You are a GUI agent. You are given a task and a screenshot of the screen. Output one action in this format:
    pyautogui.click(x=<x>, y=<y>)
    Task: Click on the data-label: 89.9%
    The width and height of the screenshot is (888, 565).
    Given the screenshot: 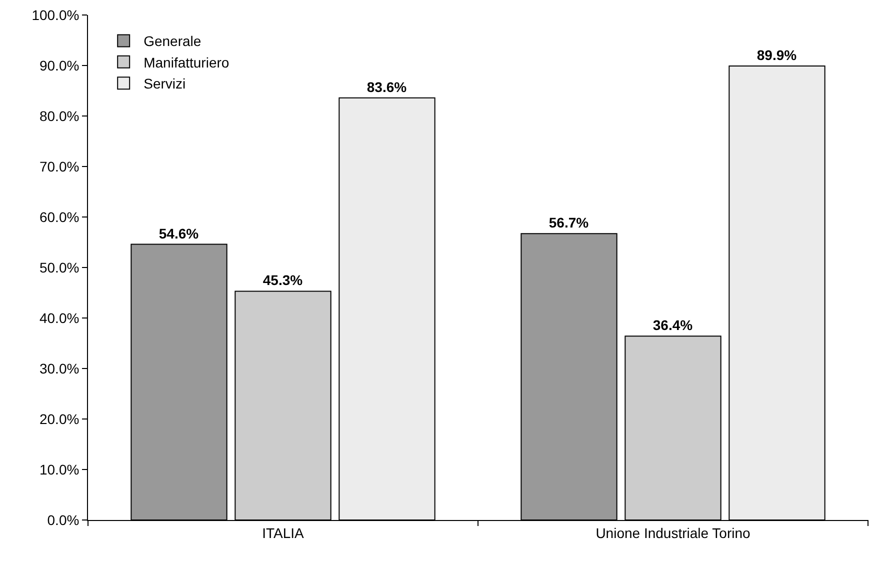 What is the action you would take?
    pyautogui.click(x=777, y=55)
    